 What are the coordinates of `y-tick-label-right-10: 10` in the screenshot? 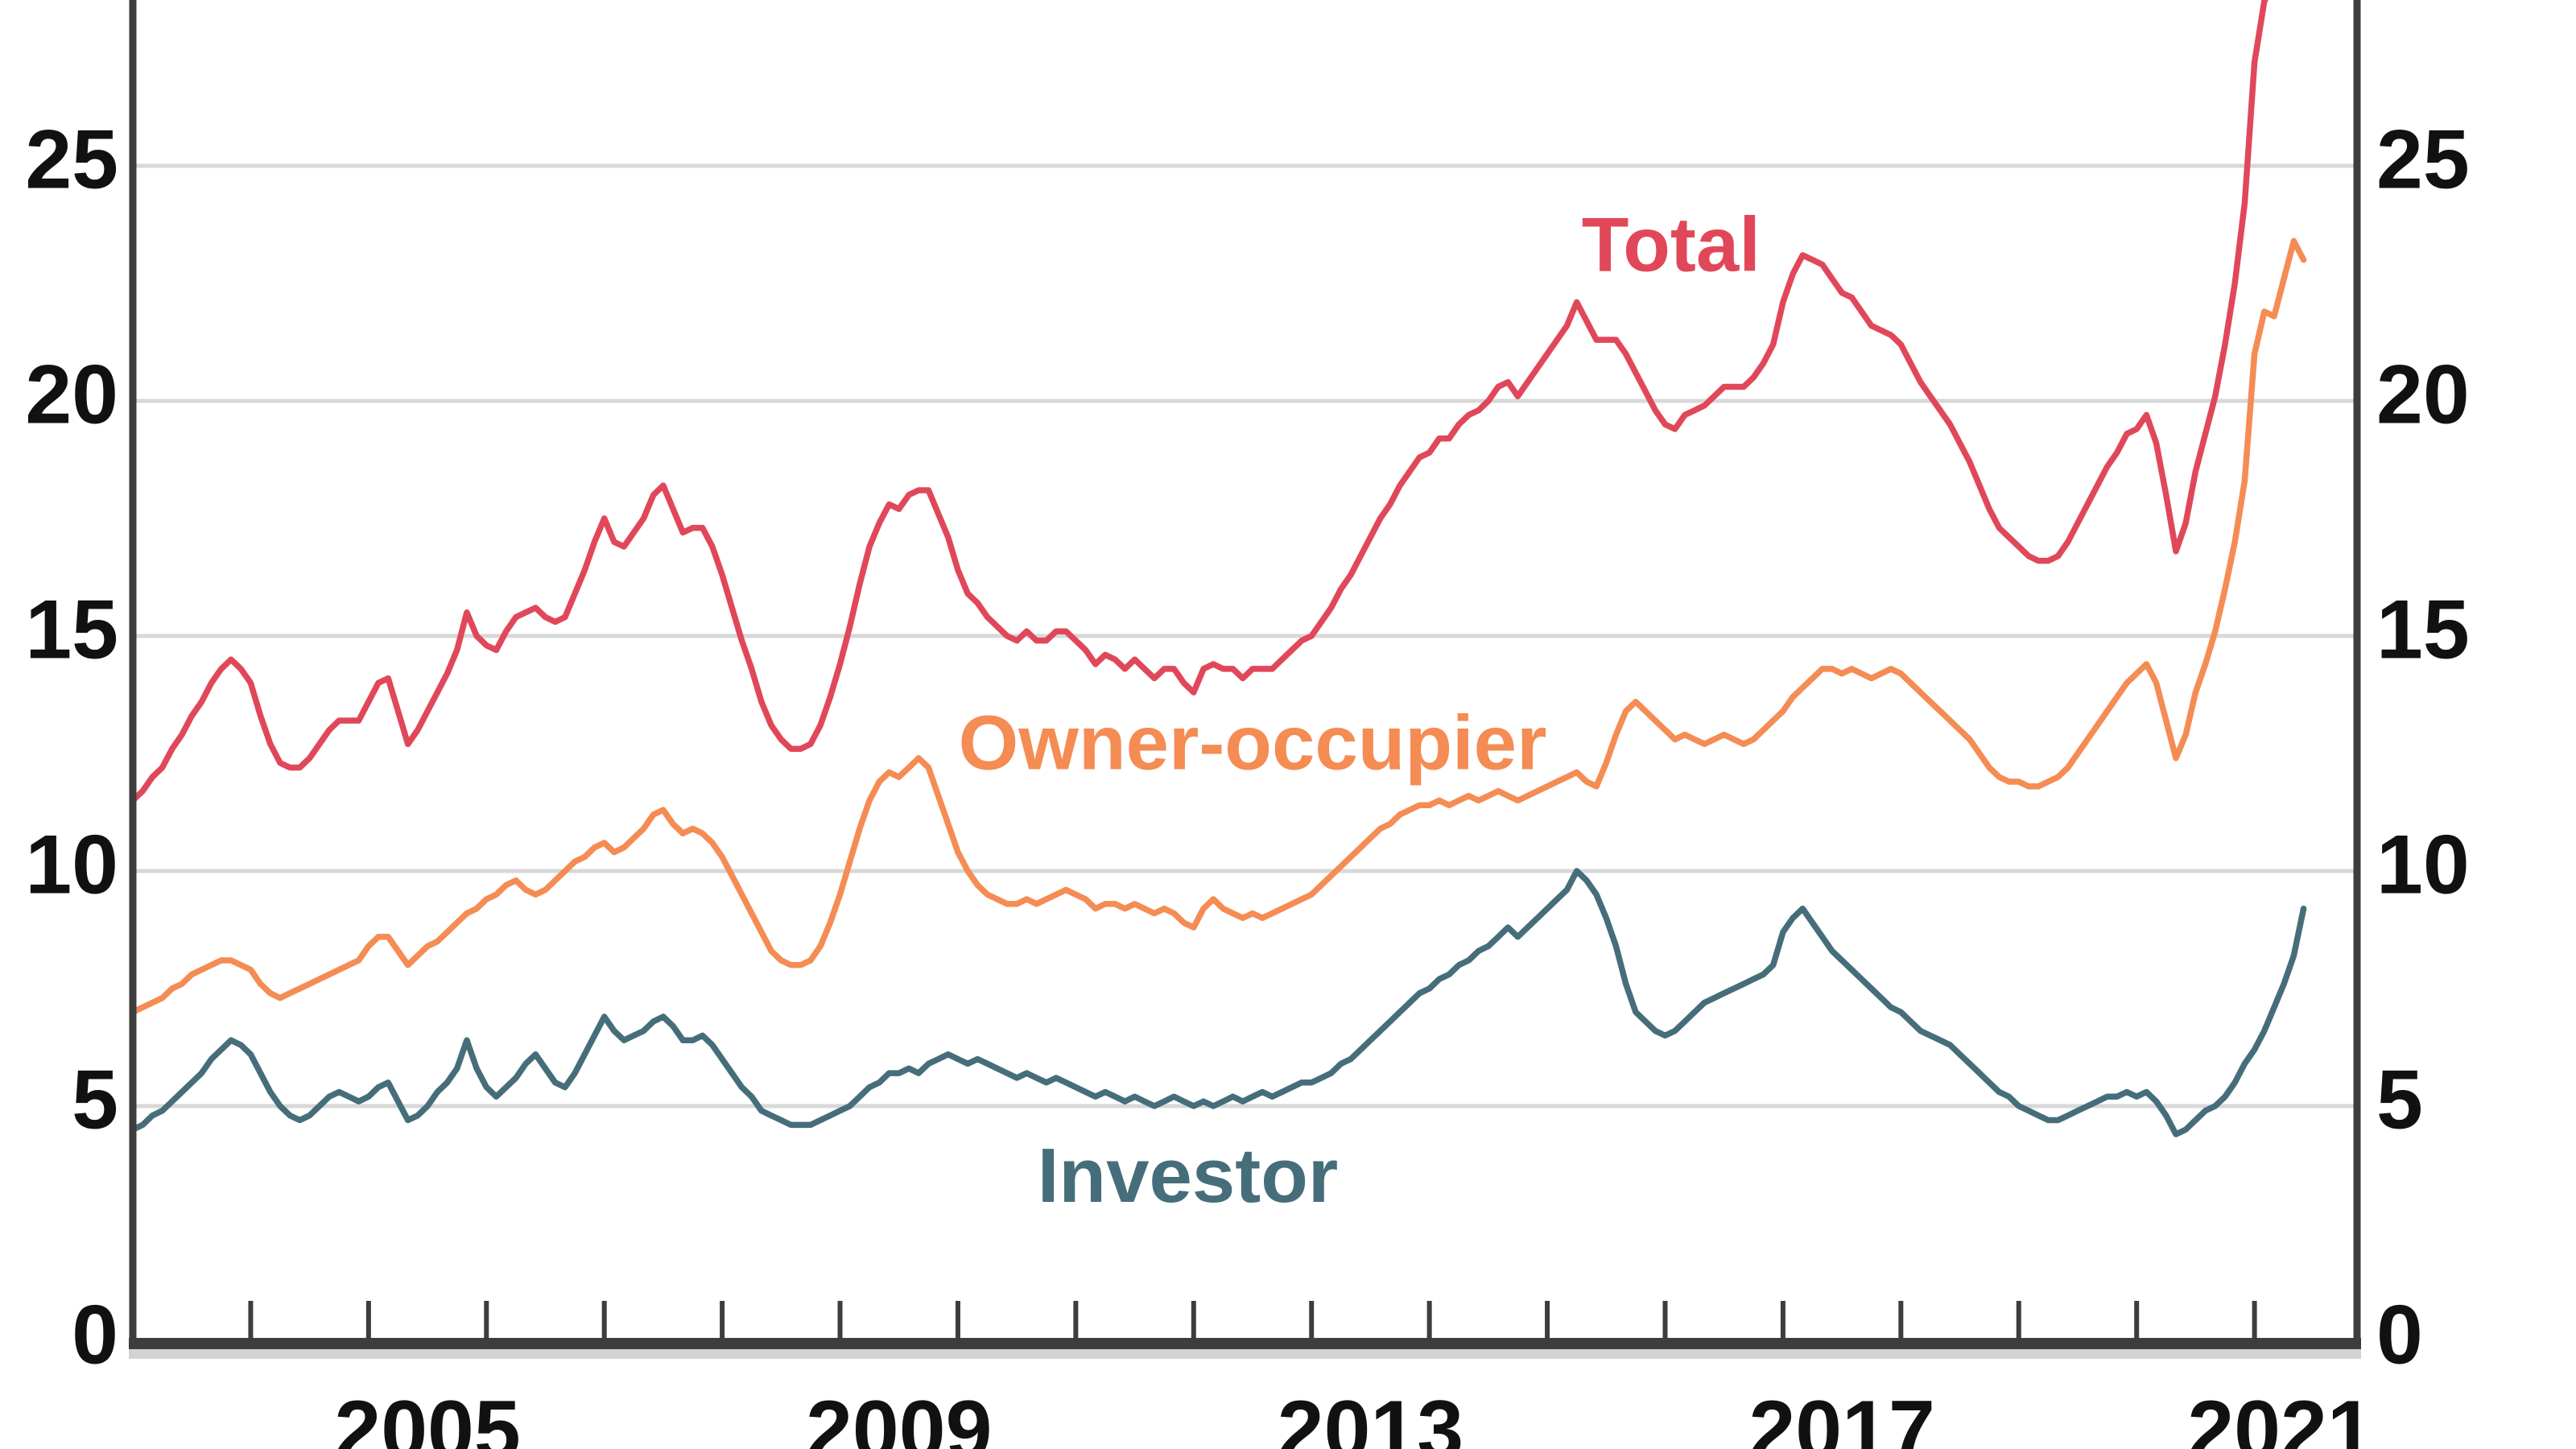 It's located at (2423, 864).